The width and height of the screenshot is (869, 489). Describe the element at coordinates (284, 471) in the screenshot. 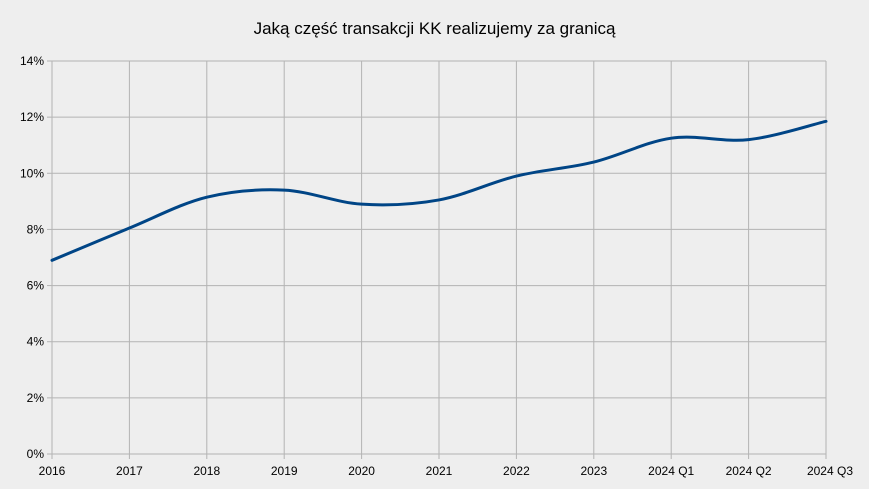

I see `x-tick-label: 2019` at that location.